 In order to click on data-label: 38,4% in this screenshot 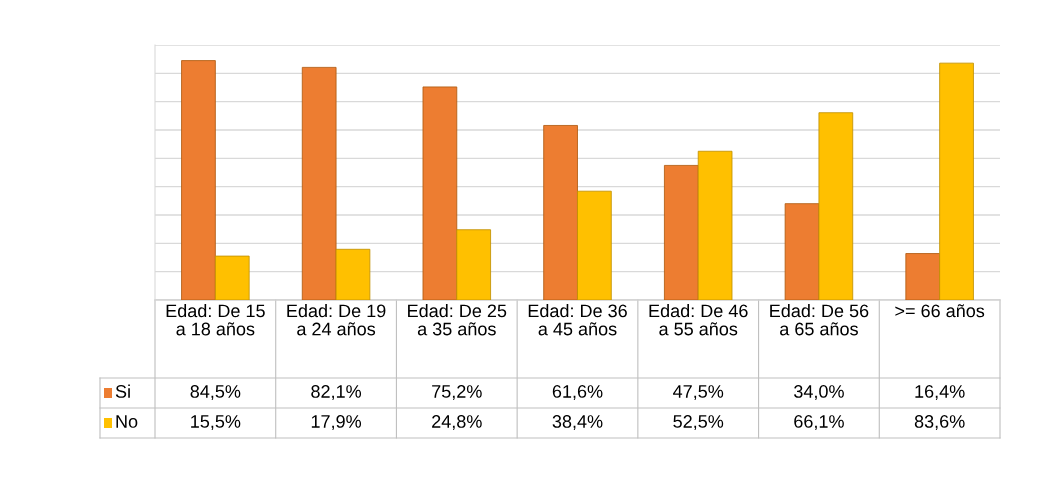, I will do `click(577, 422)`.